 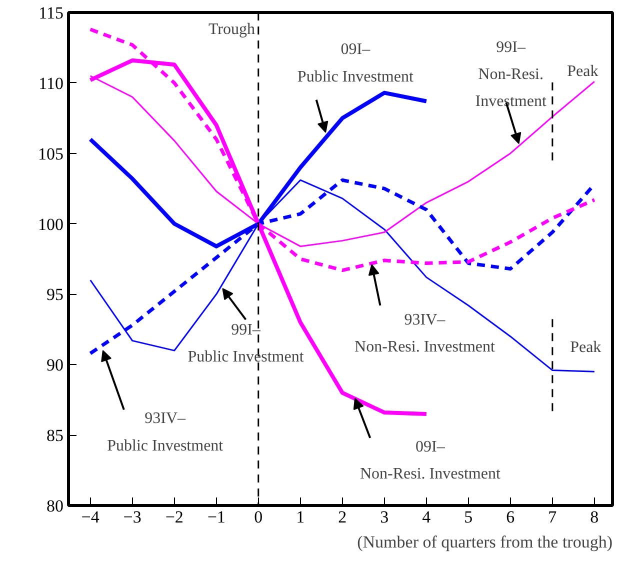 I want to click on x-tick-label: 7, so click(x=553, y=517).